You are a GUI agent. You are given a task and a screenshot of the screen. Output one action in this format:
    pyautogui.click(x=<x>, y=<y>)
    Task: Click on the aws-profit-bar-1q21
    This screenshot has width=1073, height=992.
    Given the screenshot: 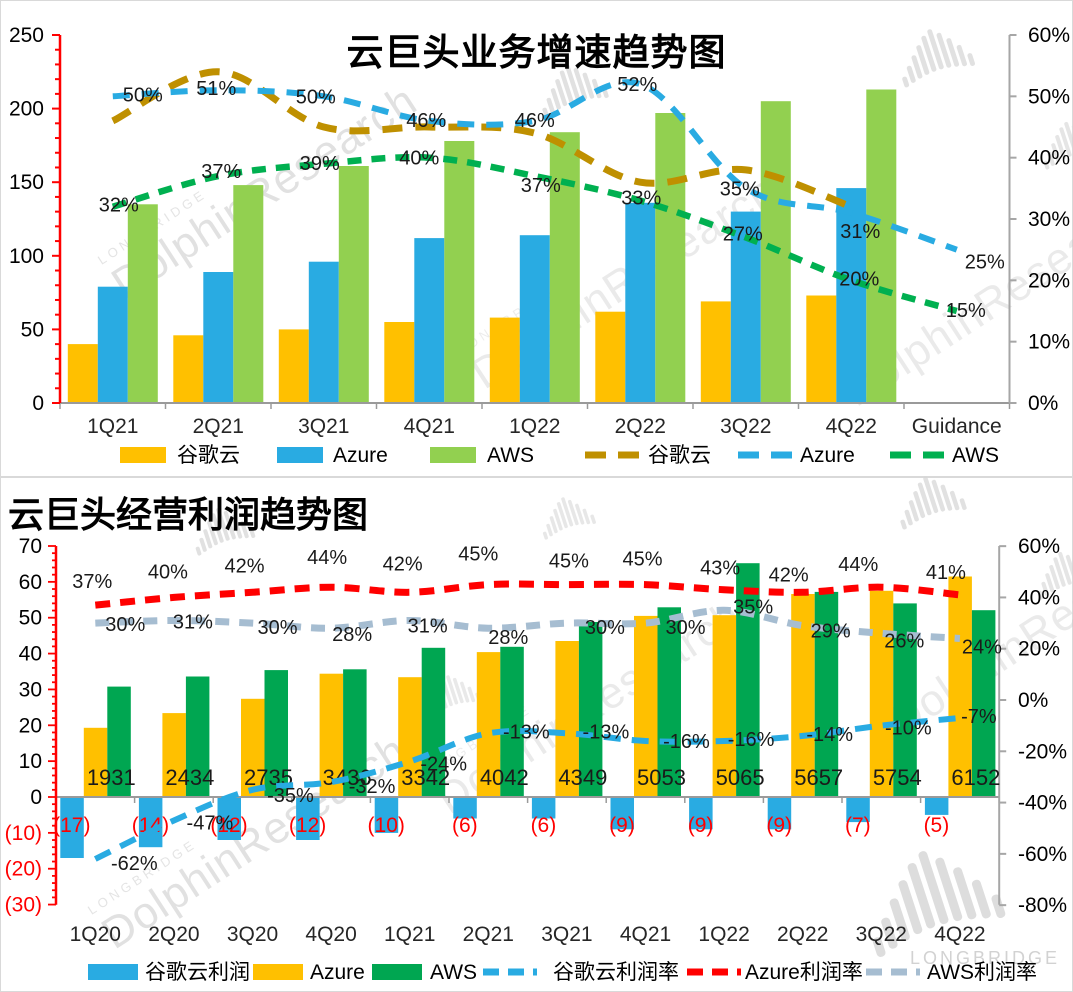 What is the action you would take?
    pyautogui.click(x=433, y=722)
    